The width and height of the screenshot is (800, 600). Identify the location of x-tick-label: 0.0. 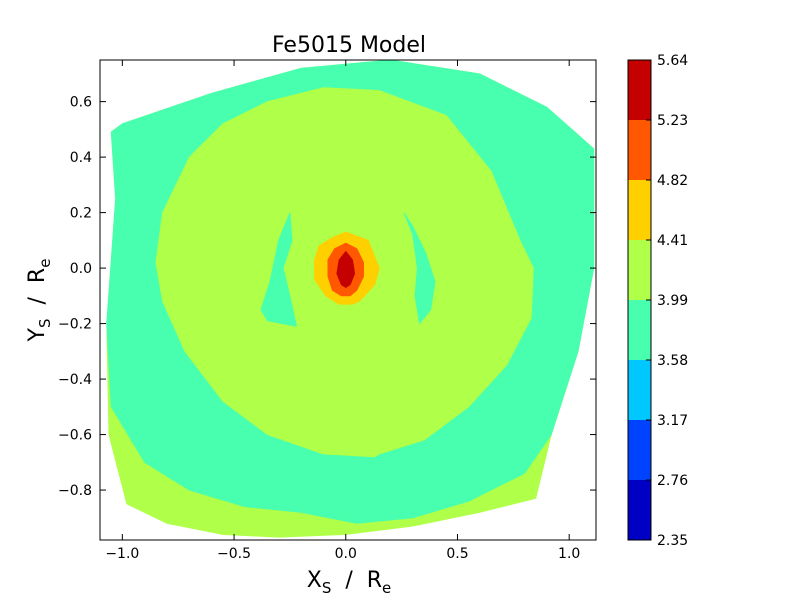
(346, 554).